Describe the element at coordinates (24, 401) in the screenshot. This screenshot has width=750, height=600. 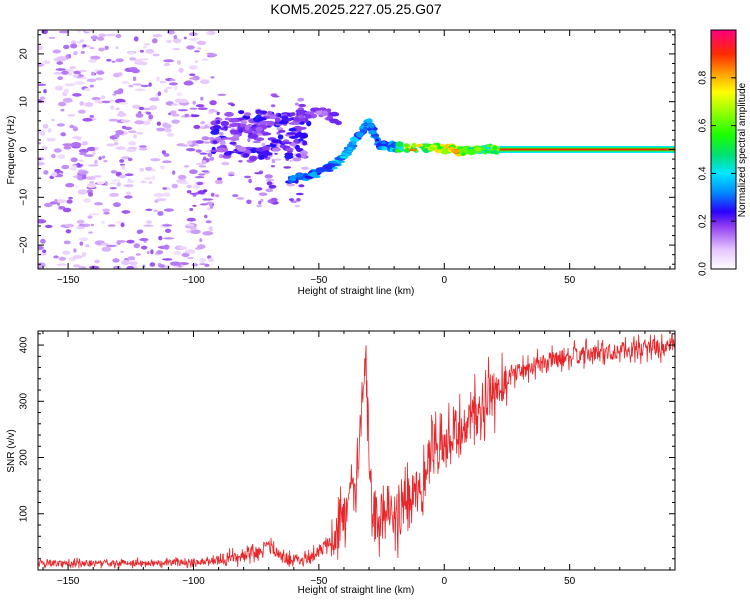
I see `y-tick-label: 300` at that location.